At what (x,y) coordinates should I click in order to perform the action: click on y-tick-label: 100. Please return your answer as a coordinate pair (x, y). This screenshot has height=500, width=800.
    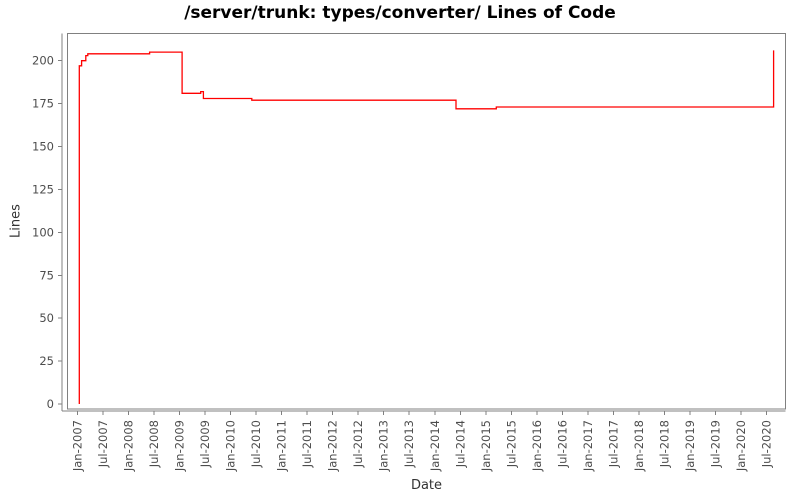
    Looking at the image, I should click on (43, 232).